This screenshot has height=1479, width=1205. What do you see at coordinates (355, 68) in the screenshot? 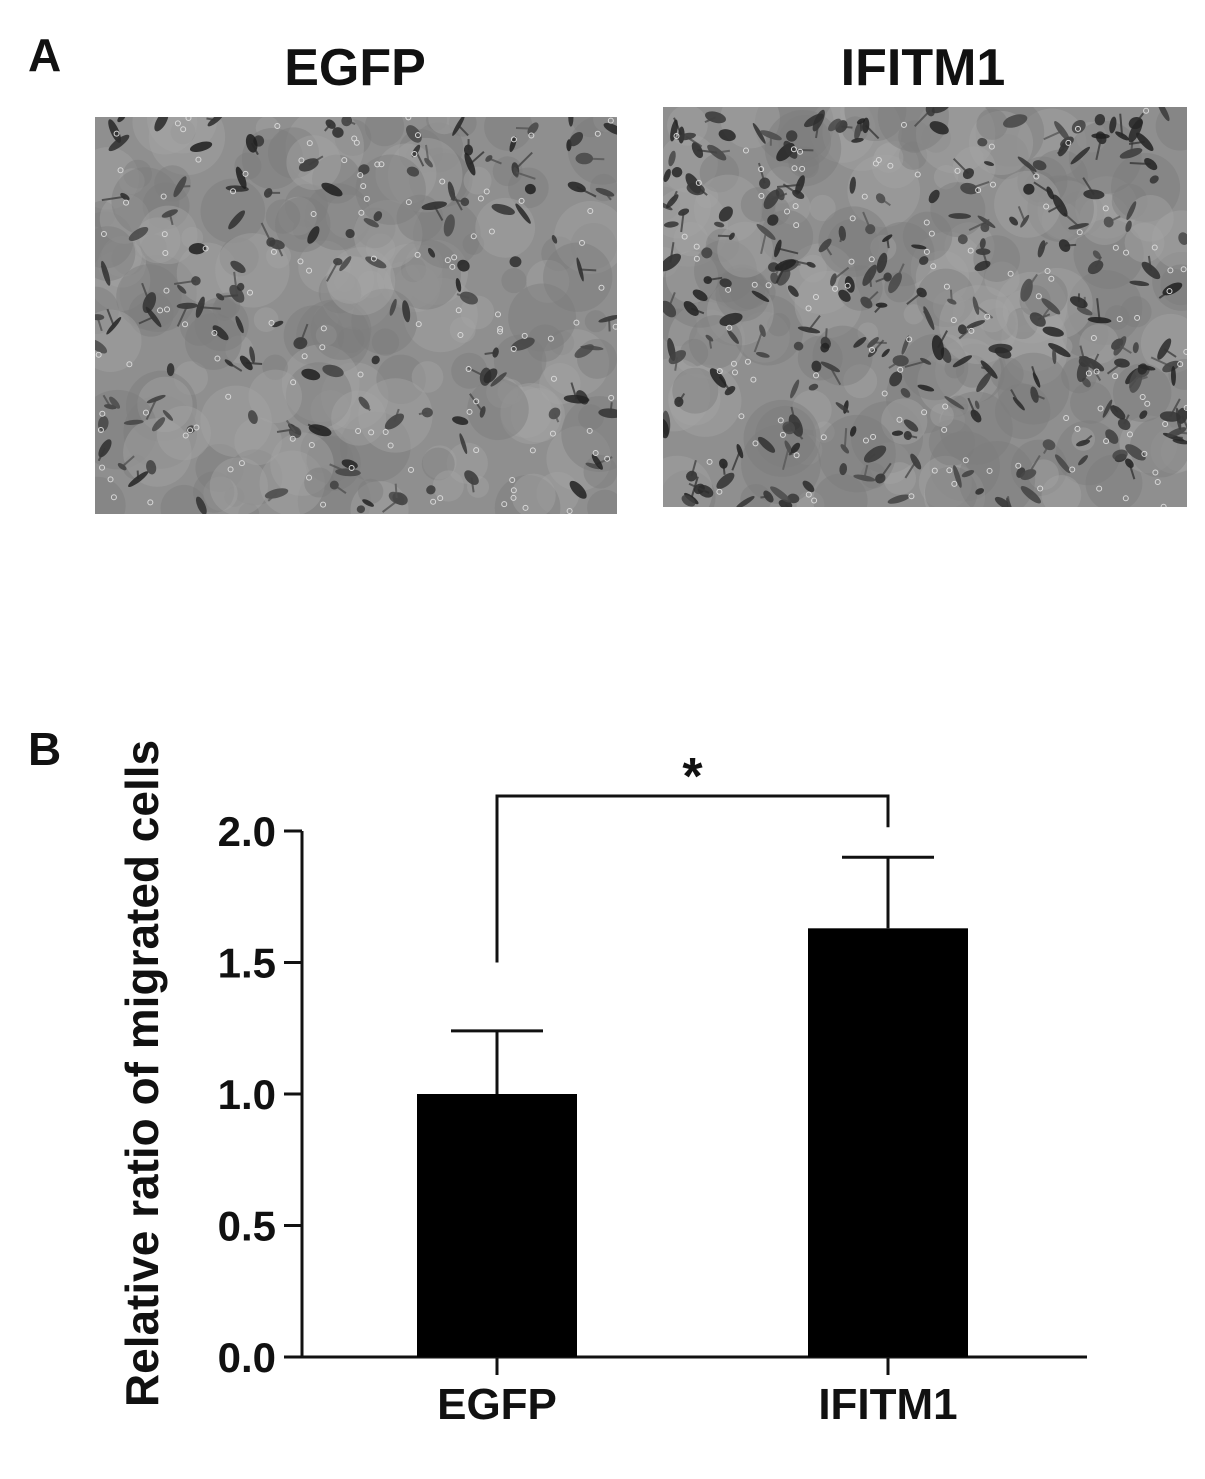
I see `micrograph-title-egfp: EGFP` at bounding box center [355, 68].